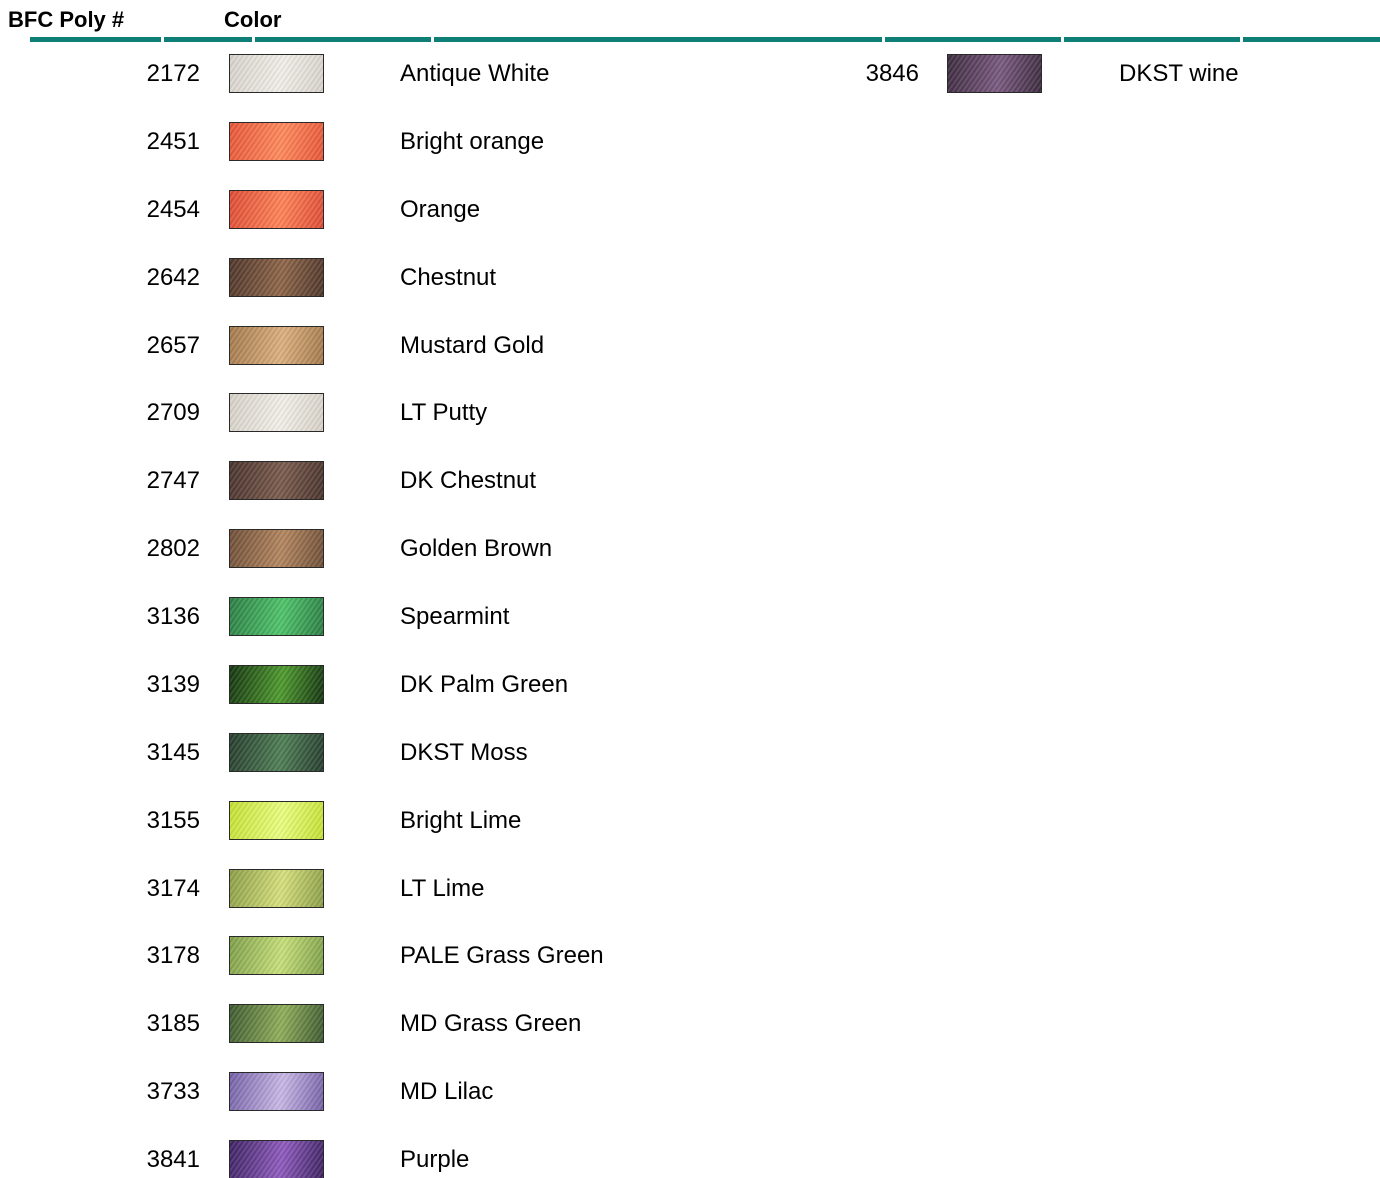  I want to click on thread-code: 3139, so click(173, 684).